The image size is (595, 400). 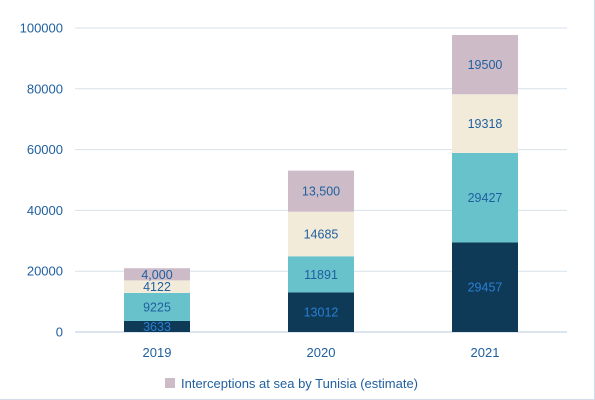 I want to click on data-label: 3633, so click(x=157, y=327).